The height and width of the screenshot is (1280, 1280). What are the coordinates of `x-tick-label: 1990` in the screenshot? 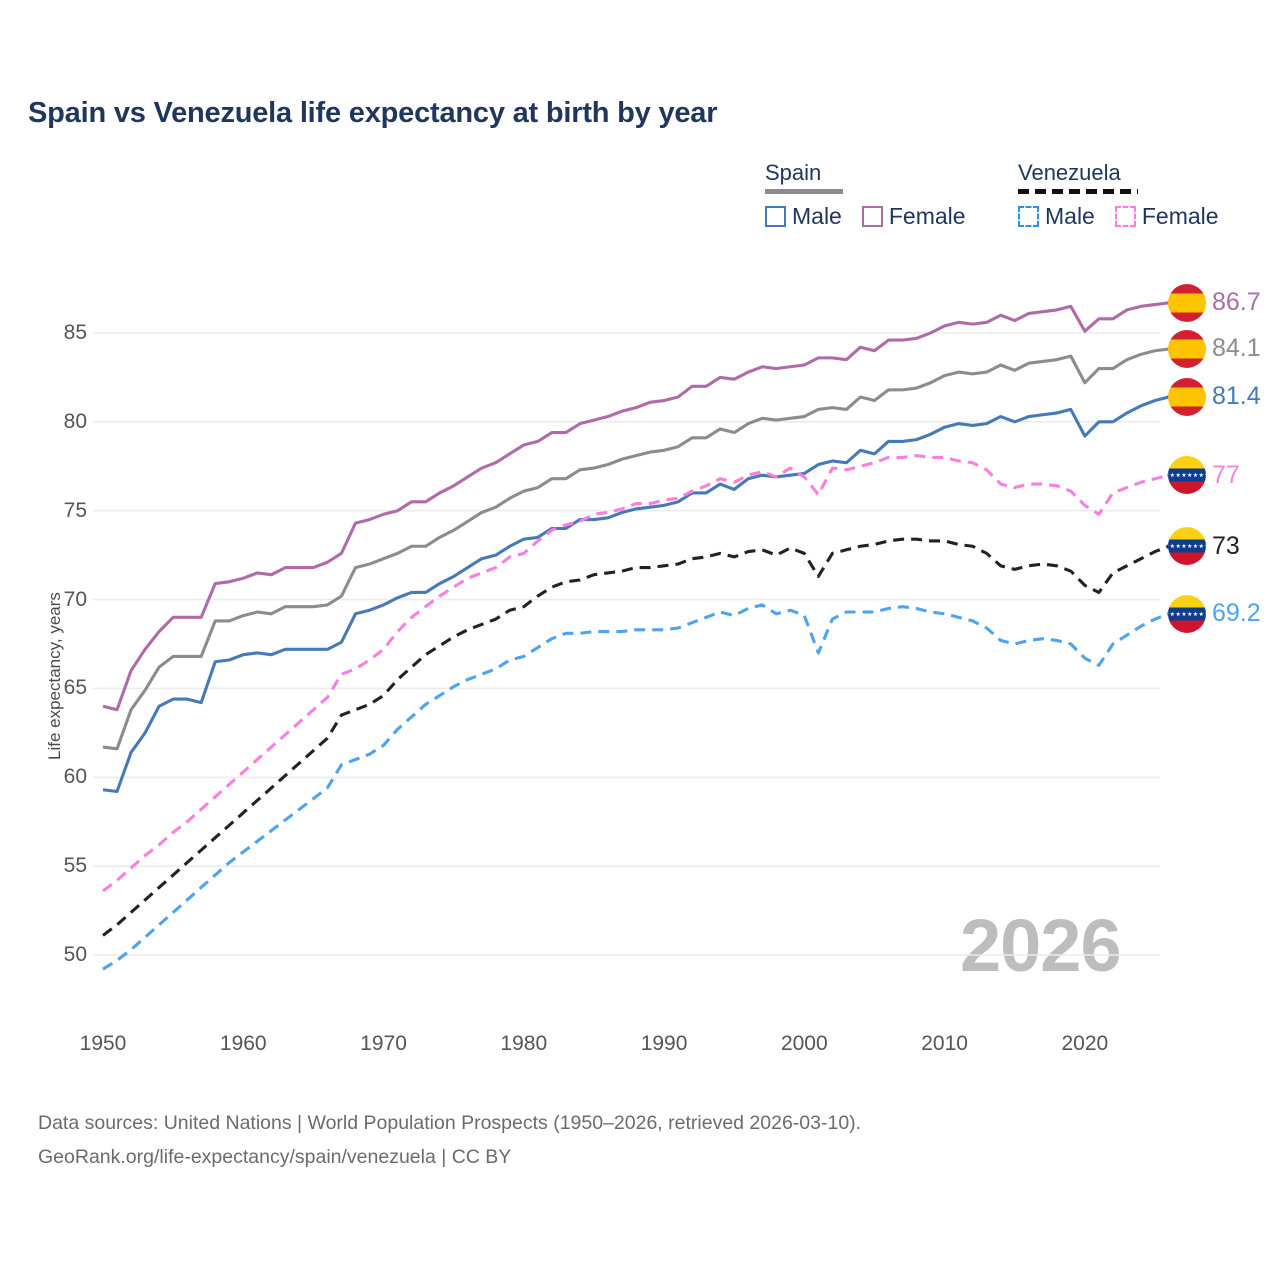 It's located at (664, 1043).